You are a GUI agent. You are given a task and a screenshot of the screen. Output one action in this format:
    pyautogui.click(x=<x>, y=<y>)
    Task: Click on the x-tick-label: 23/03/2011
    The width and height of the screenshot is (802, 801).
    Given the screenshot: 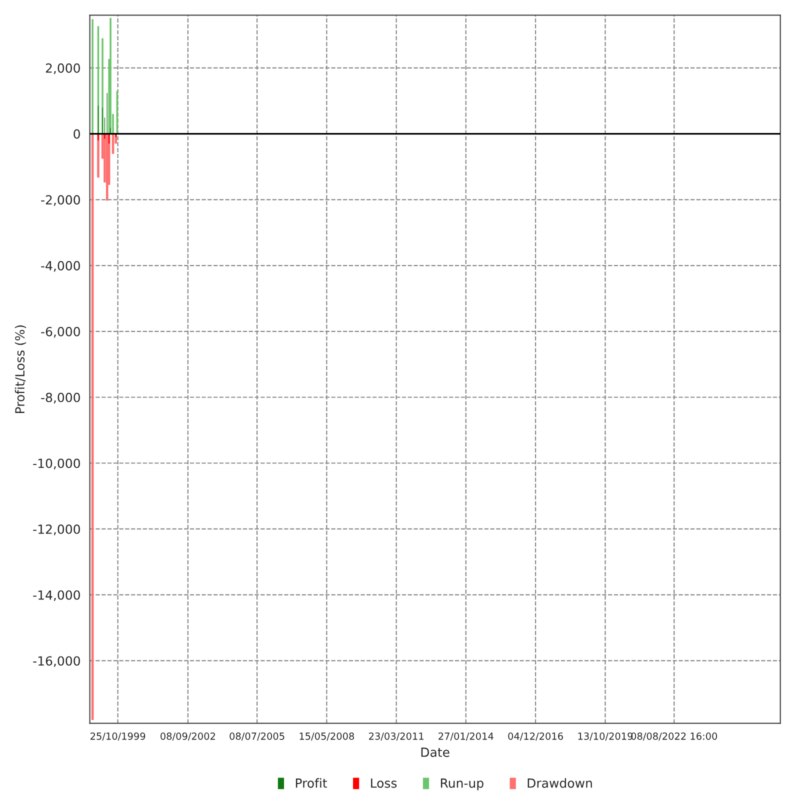 What is the action you would take?
    pyautogui.click(x=396, y=736)
    